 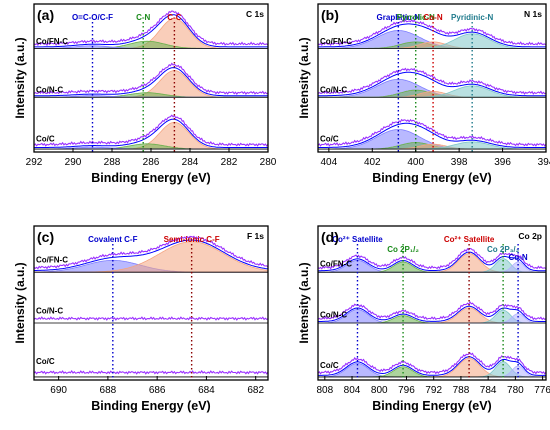 What do you see at coordinates (255, 236) in the screenshot?
I see `core-level-label: F 1s` at bounding box center [255, 236].